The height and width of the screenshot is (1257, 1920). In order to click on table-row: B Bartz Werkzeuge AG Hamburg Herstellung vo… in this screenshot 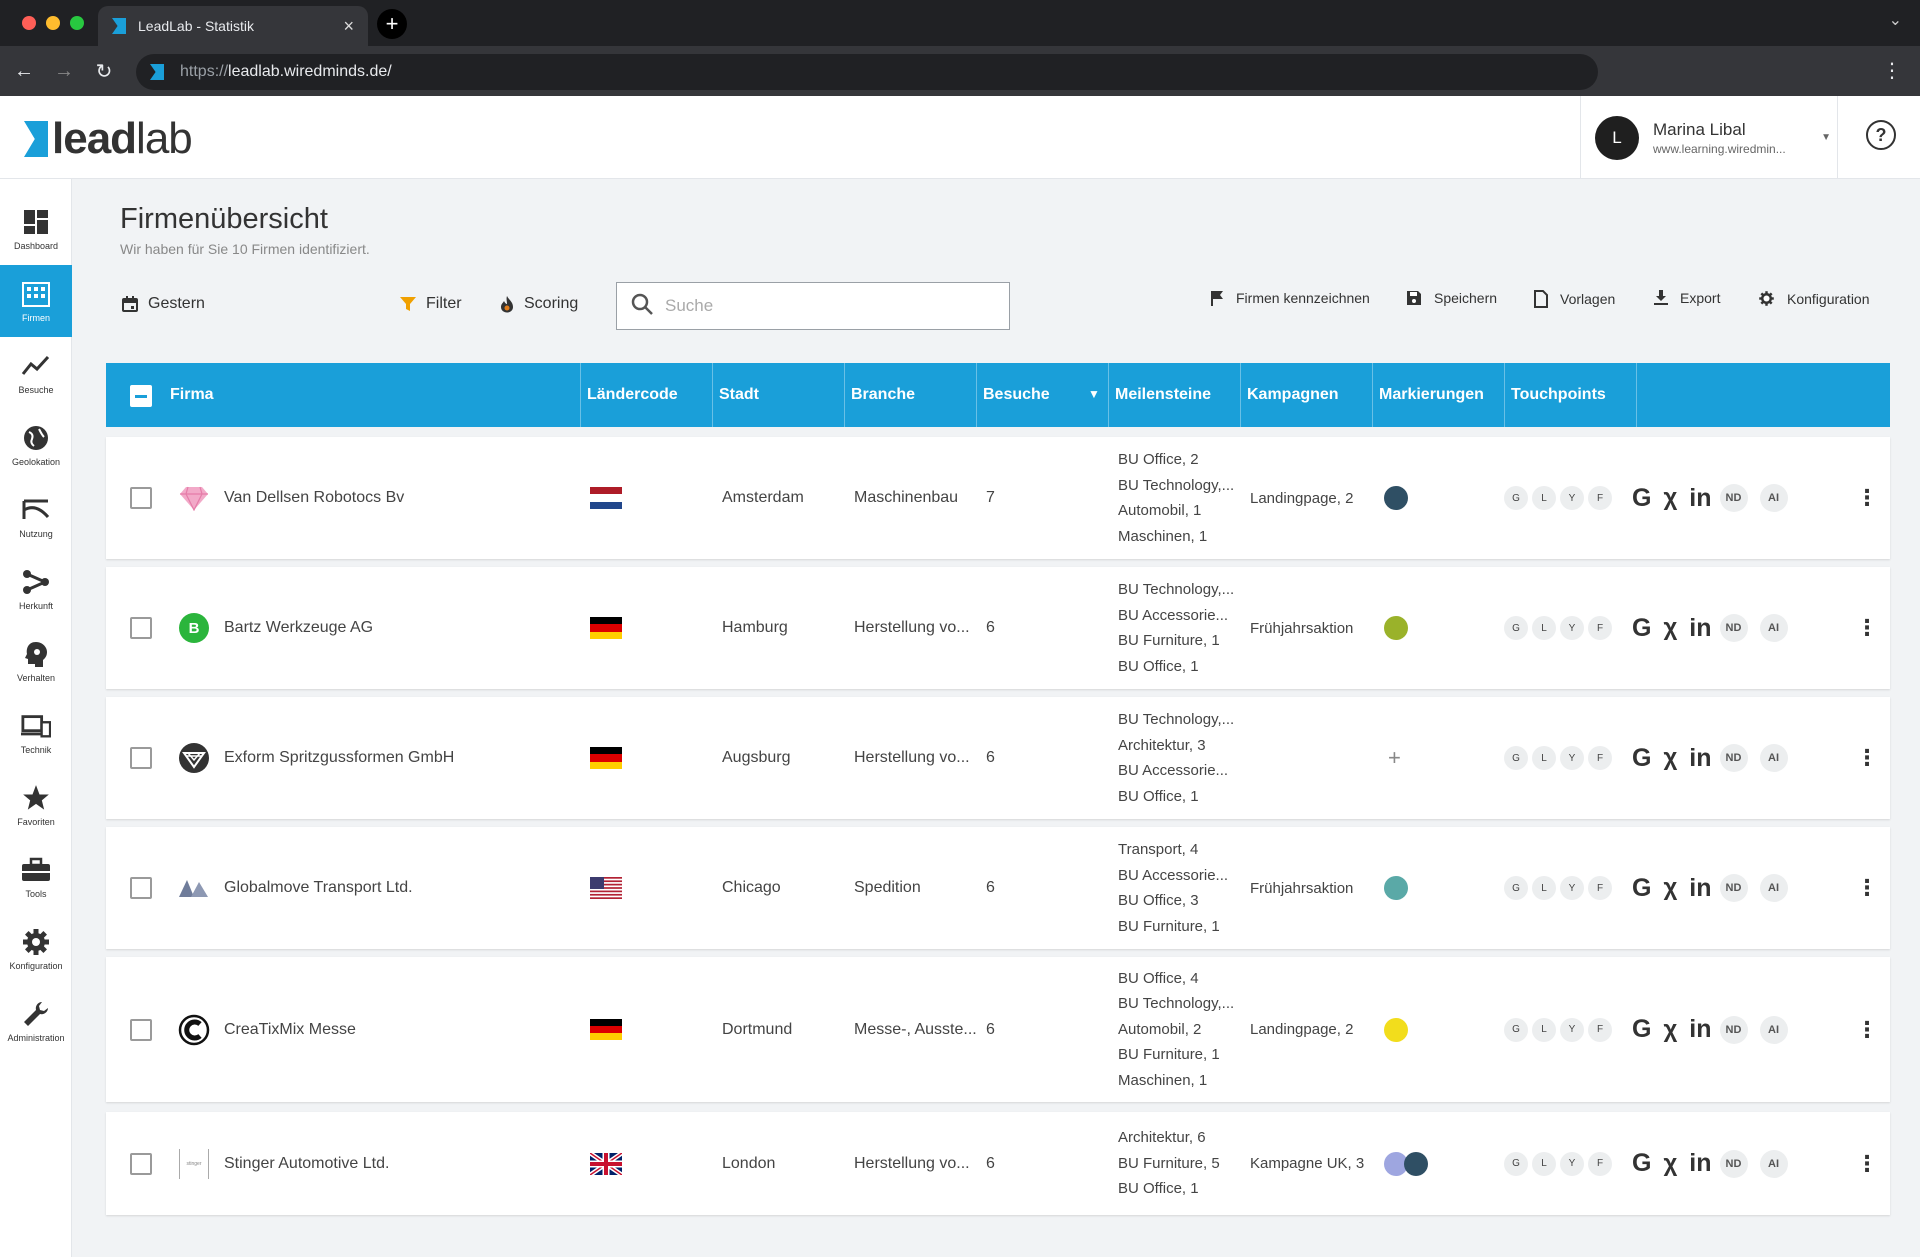, I will do `click(998, 628)`.